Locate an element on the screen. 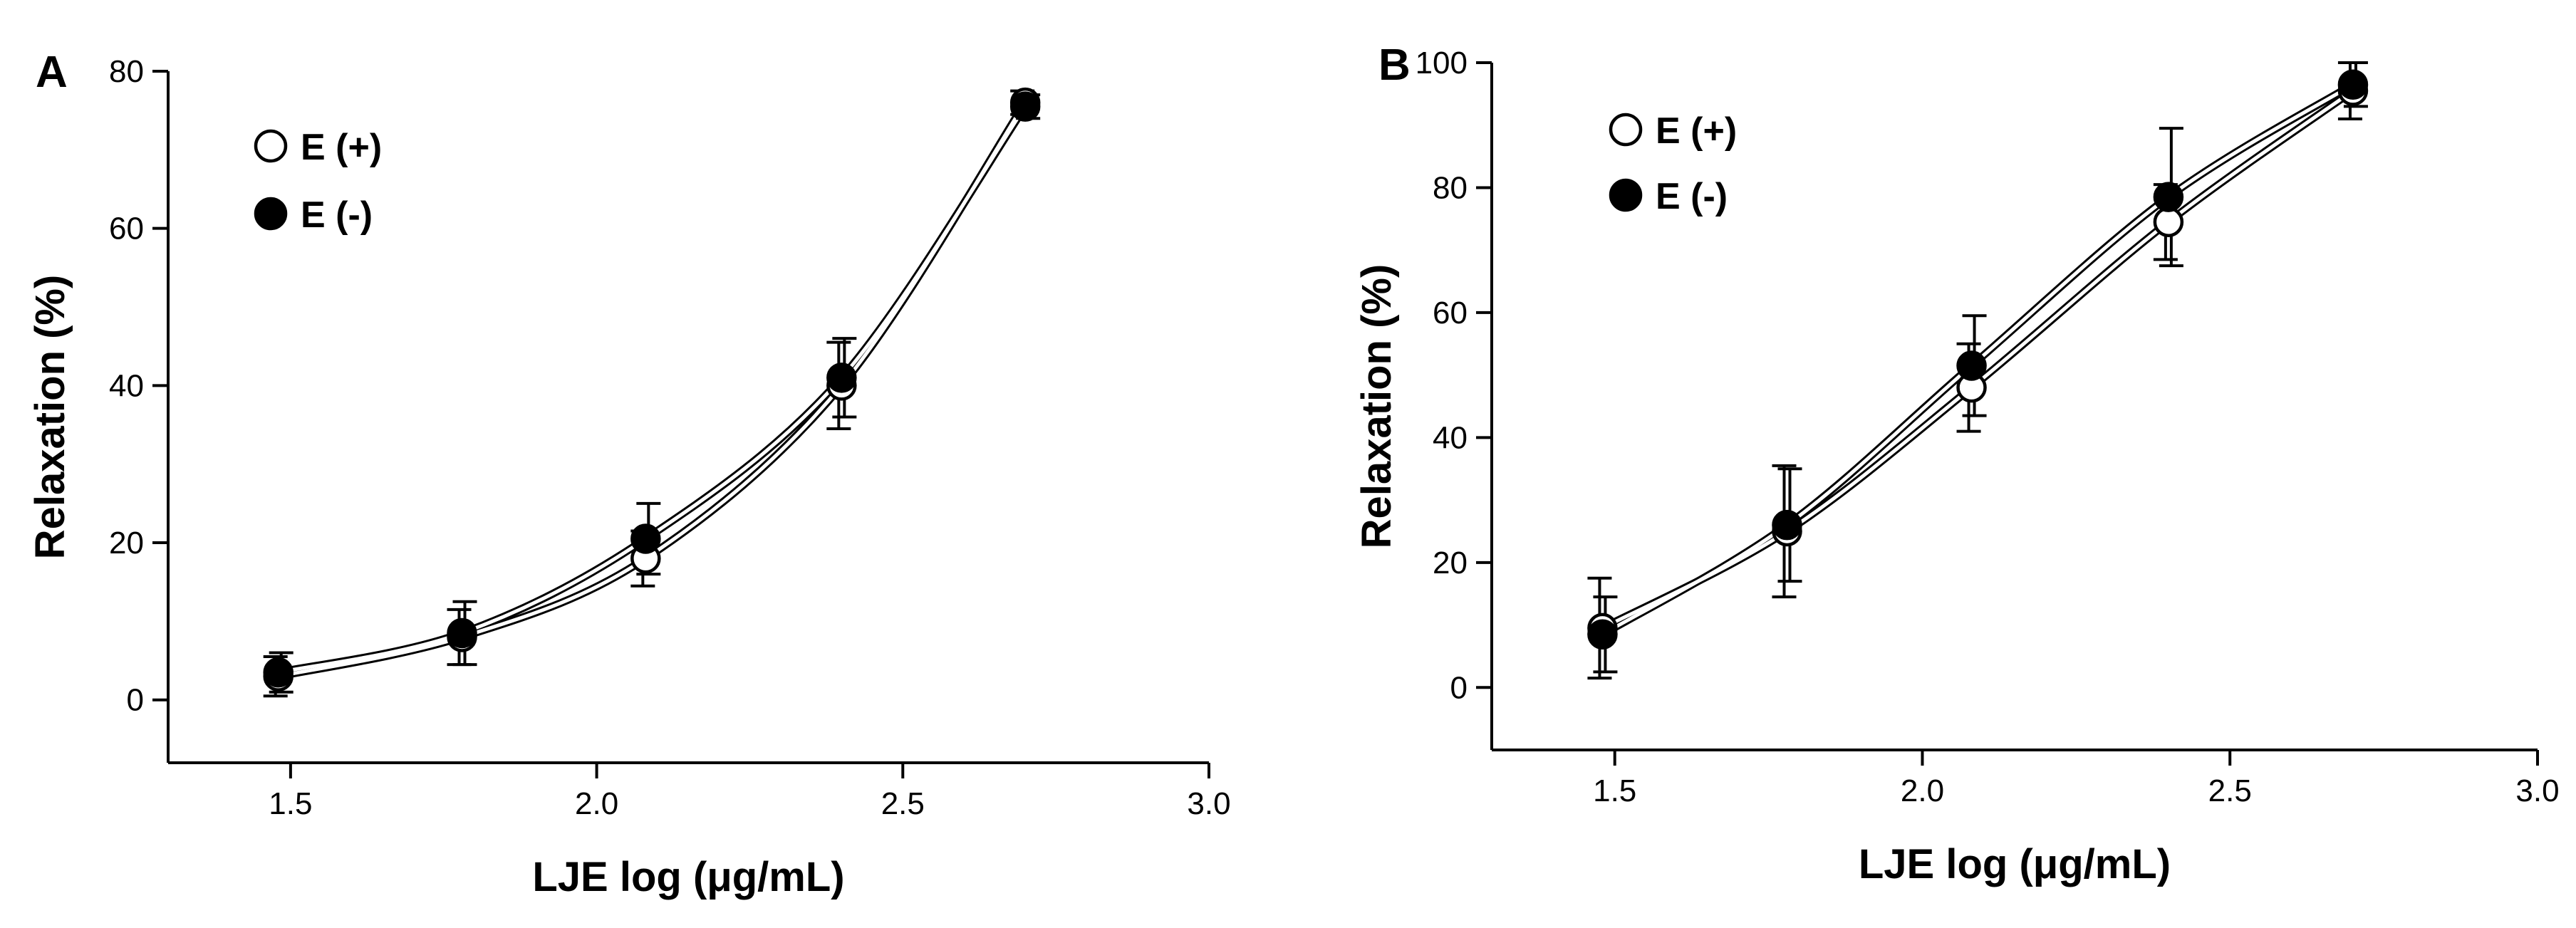  y-tick-label: 100 is located at coordinates (1442, 63).